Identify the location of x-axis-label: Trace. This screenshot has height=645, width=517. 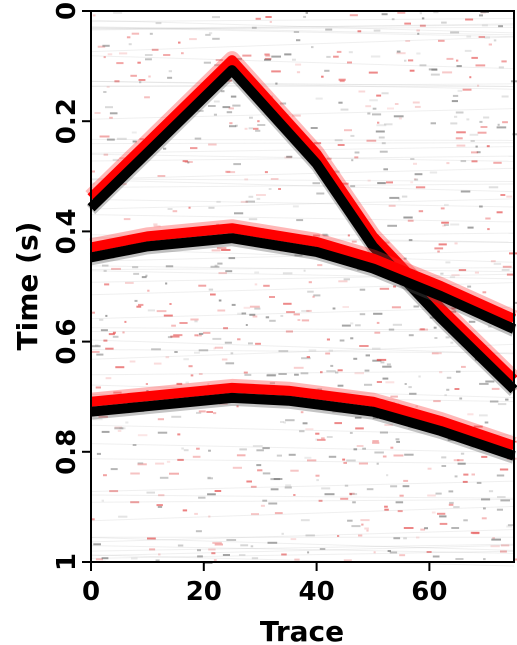
(302, 630).